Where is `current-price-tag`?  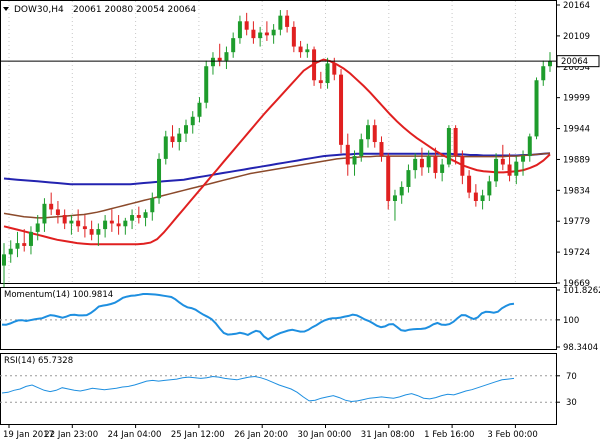
current-price-tag is located at coordinates (578, 61).